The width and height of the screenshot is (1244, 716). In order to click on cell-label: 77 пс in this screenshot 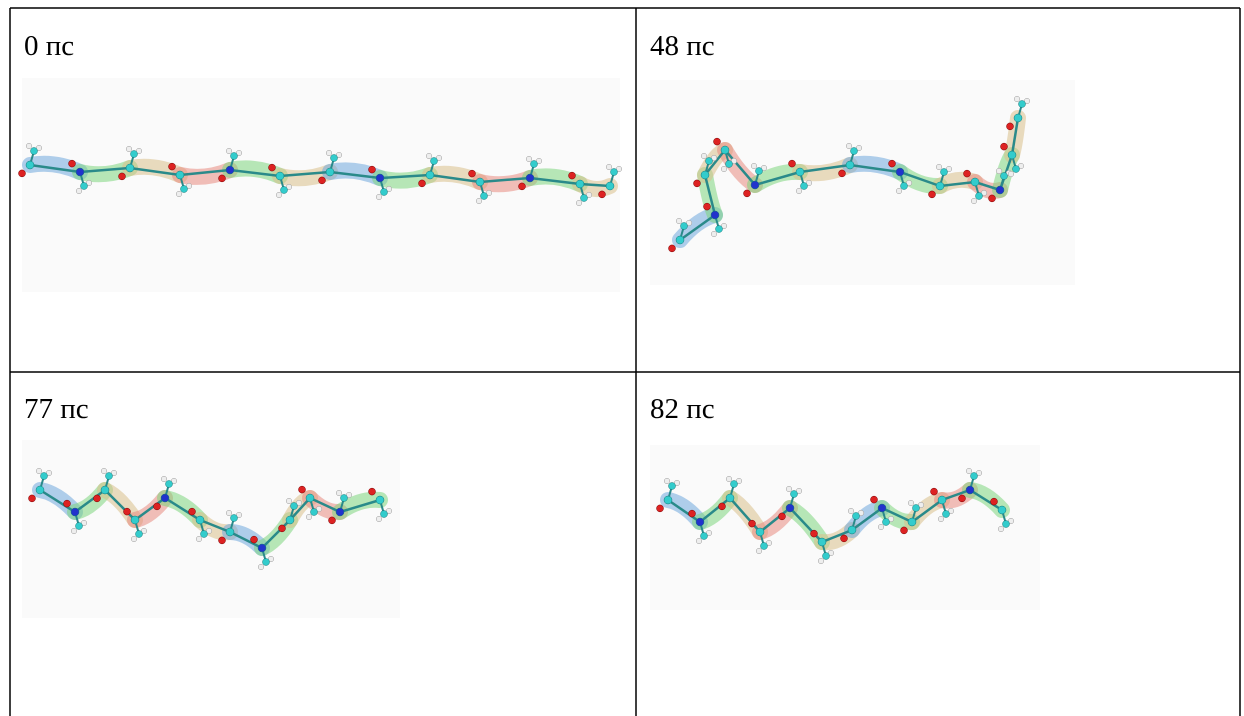, I will do `click(56, 409)`.